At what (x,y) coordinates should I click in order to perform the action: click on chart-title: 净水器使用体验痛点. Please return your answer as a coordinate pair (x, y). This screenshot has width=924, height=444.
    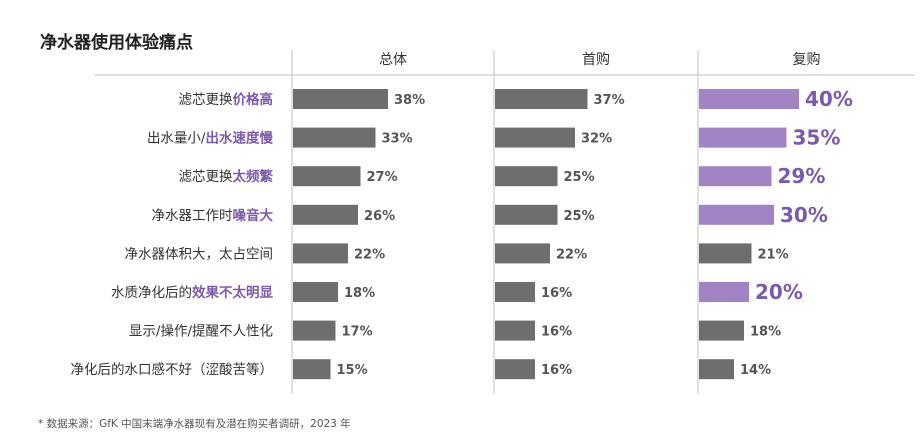
    Looking at the image, I should click on (116, 43).